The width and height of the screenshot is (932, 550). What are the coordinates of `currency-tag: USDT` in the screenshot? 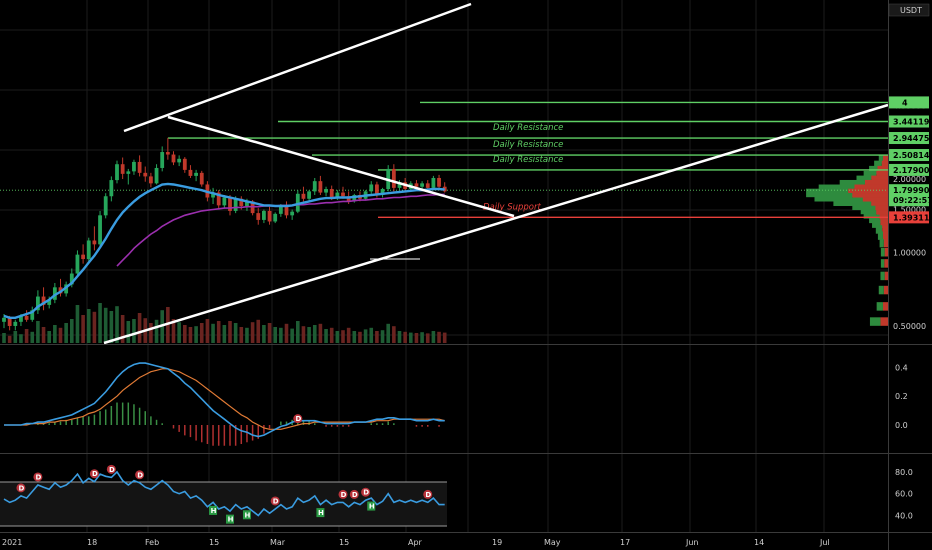 It's located at (909, 10).